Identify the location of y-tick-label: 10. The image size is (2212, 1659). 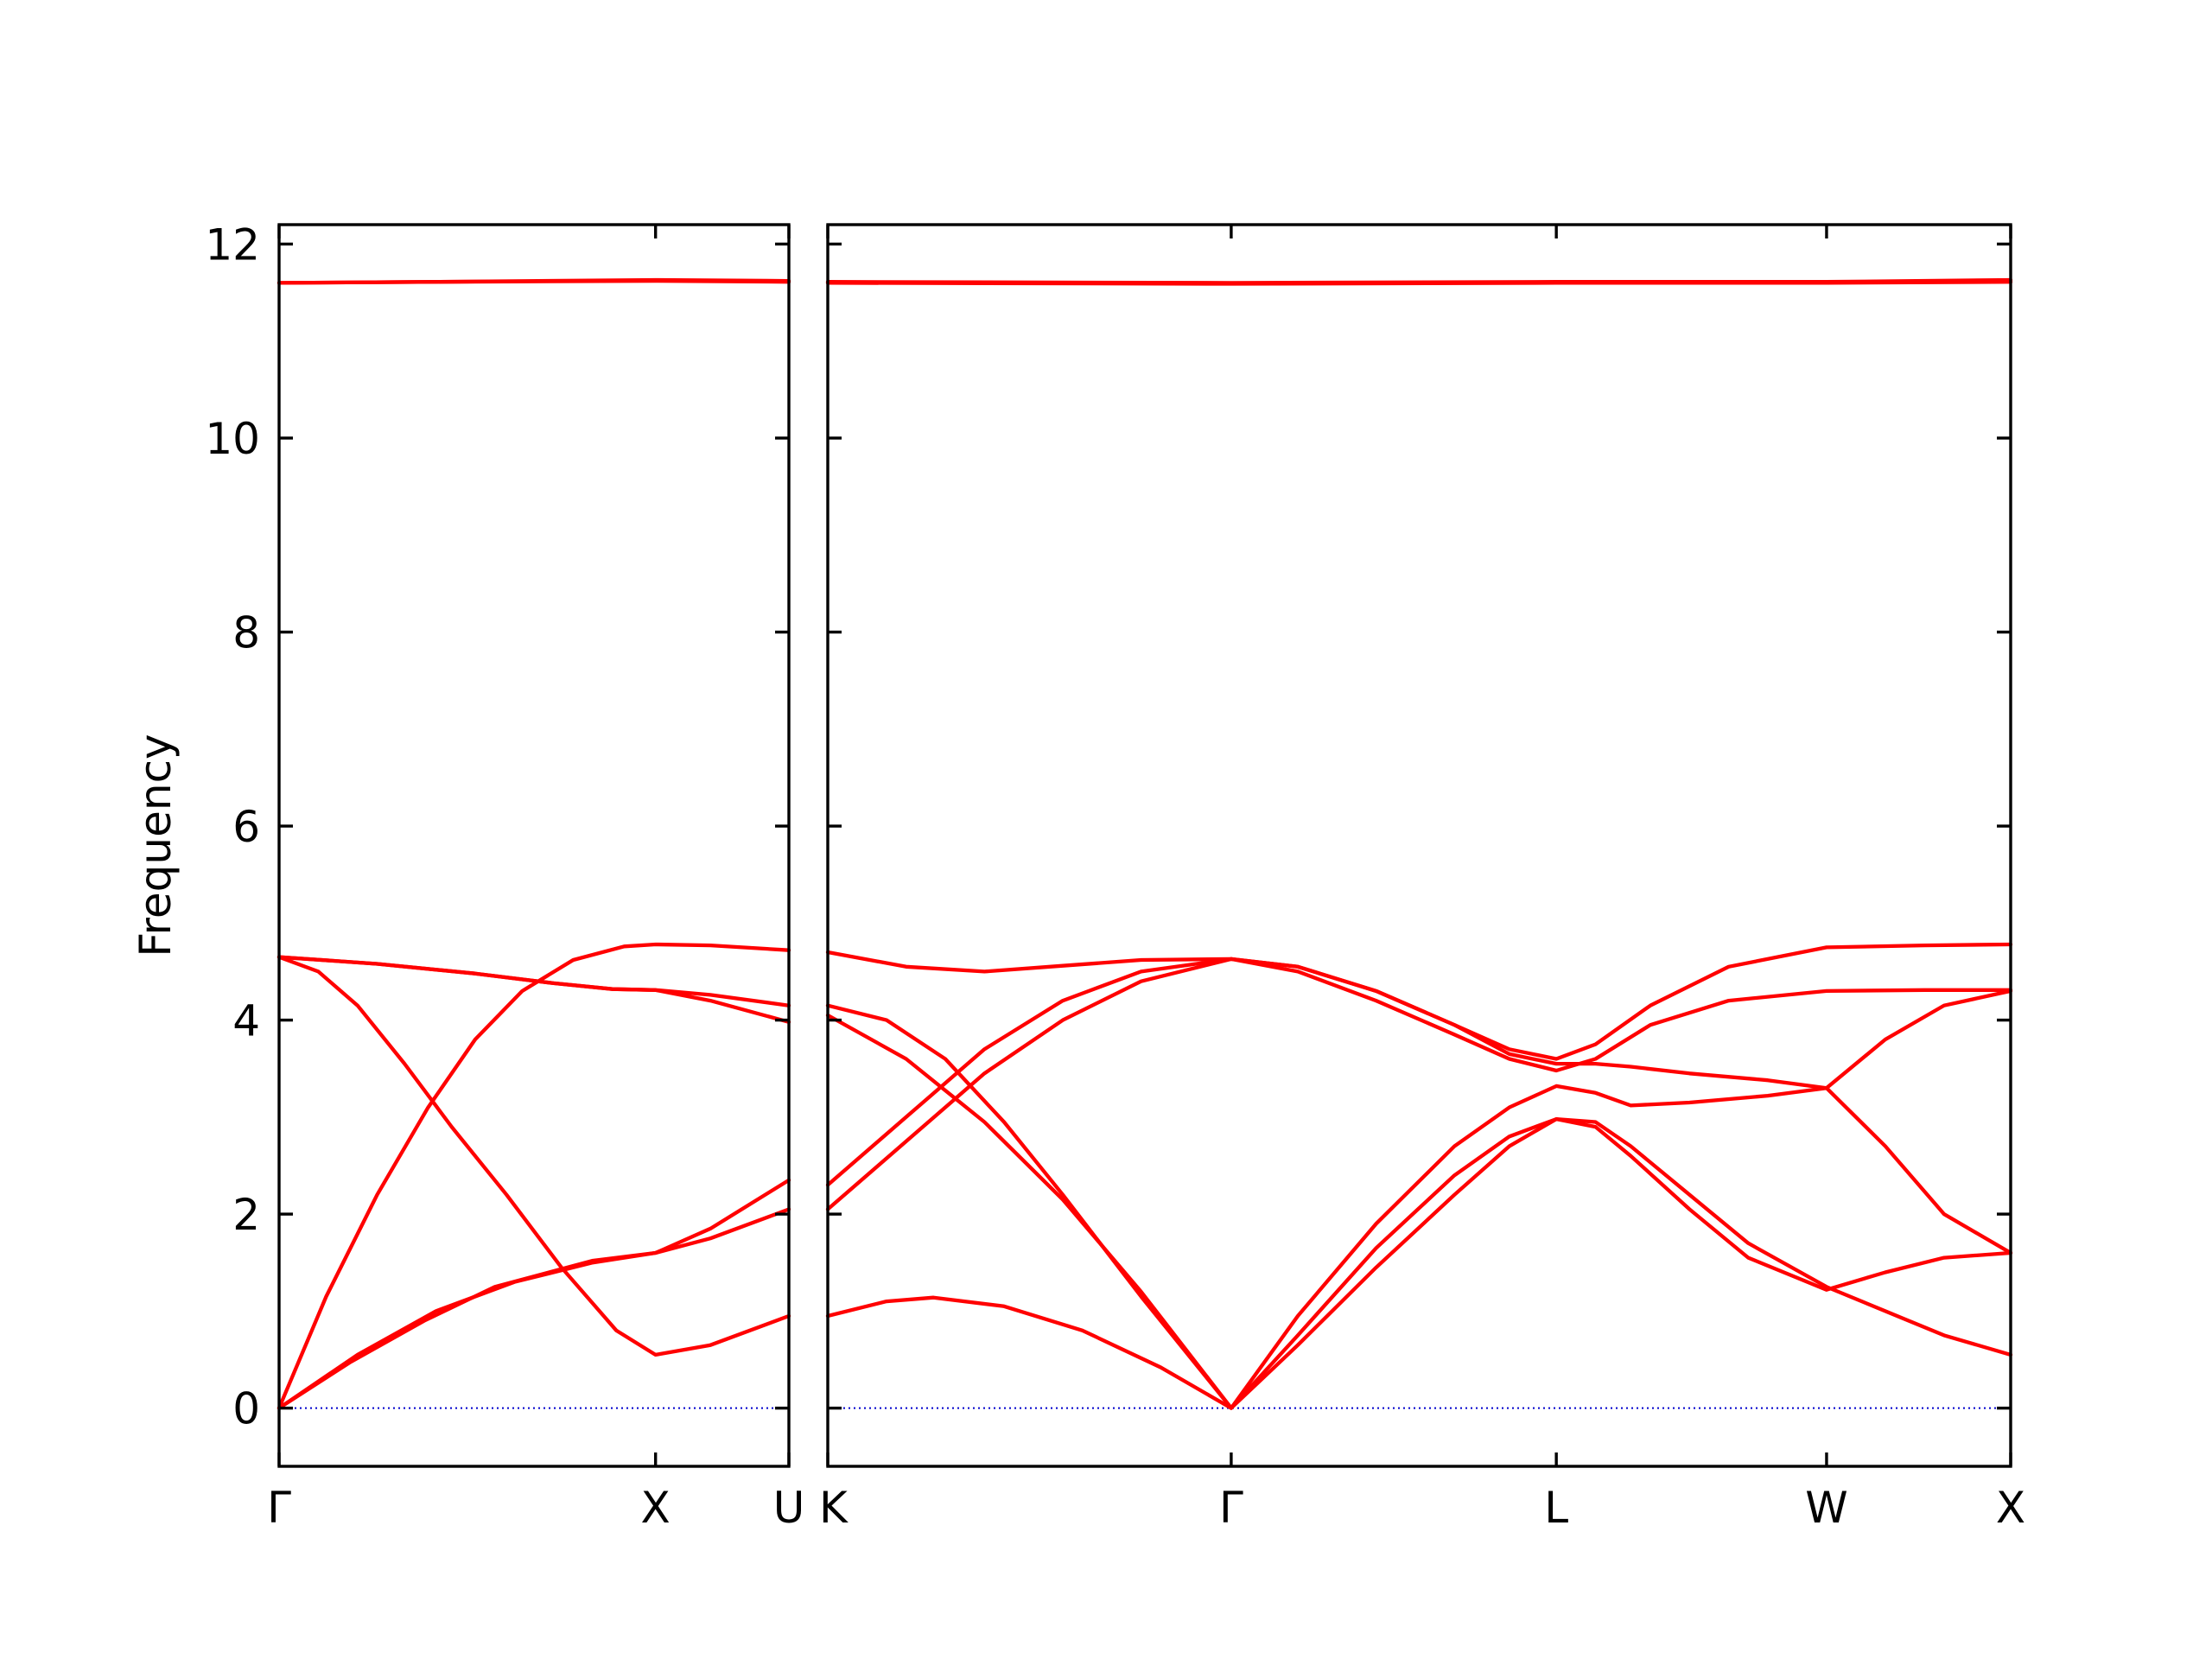
(232, 439).